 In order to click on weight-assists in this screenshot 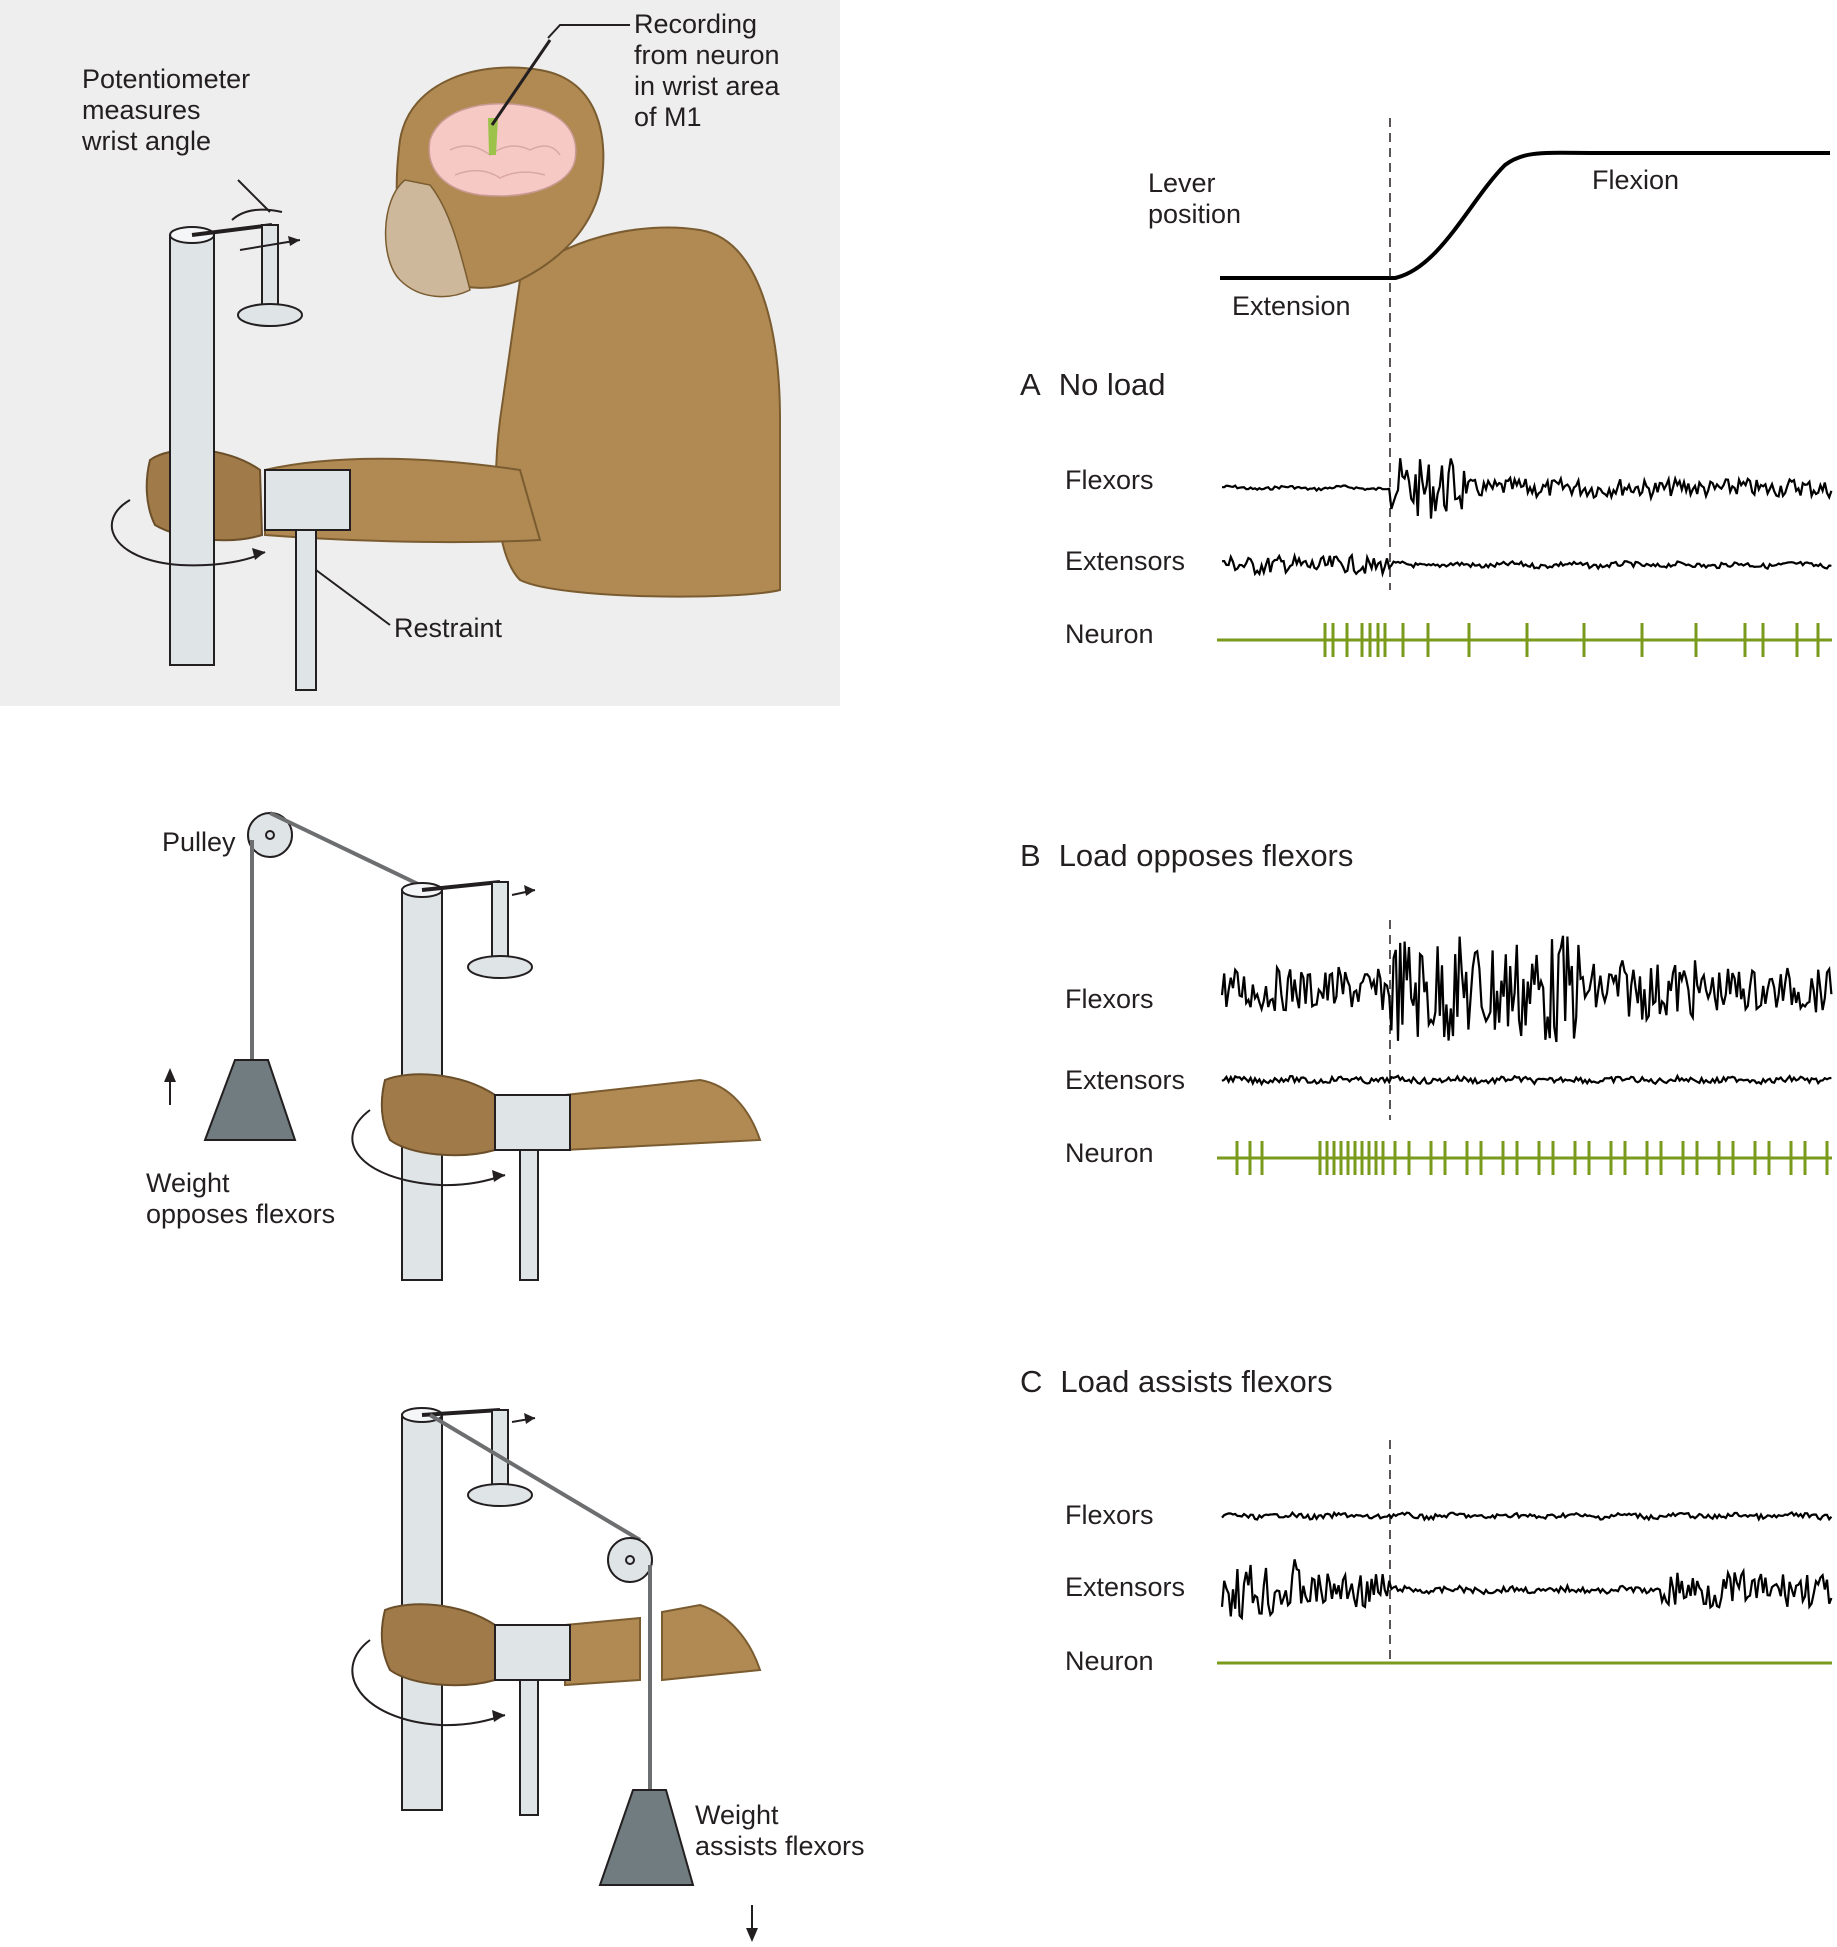, I will do `click(646, 1837)`.